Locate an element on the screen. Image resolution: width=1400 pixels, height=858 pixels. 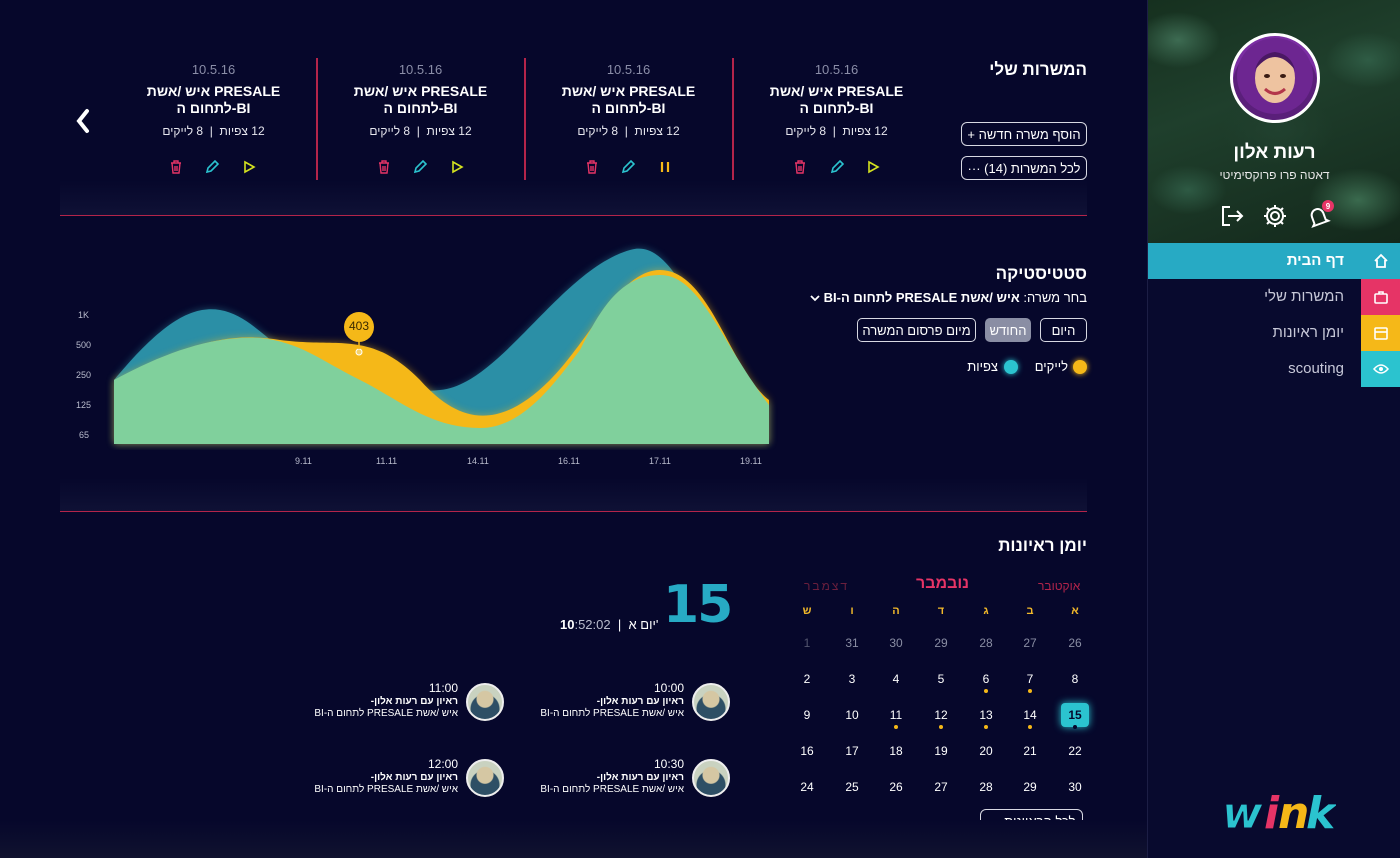
calendar-icon is located at coordinates (1380, 333).